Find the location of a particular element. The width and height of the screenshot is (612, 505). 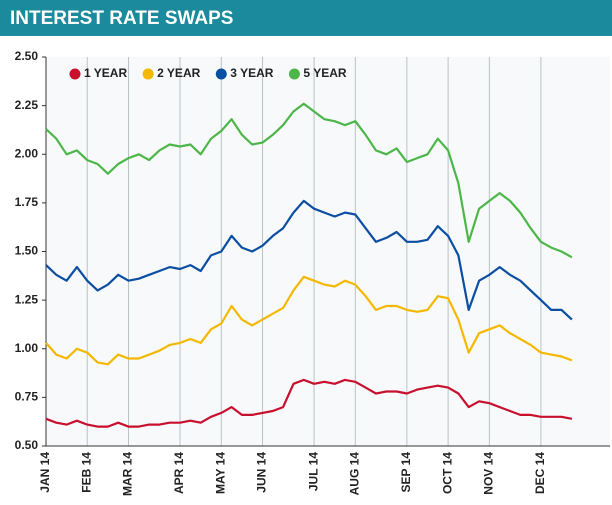

legend-label: 1 YEAR is located at coordinates (105, 73).